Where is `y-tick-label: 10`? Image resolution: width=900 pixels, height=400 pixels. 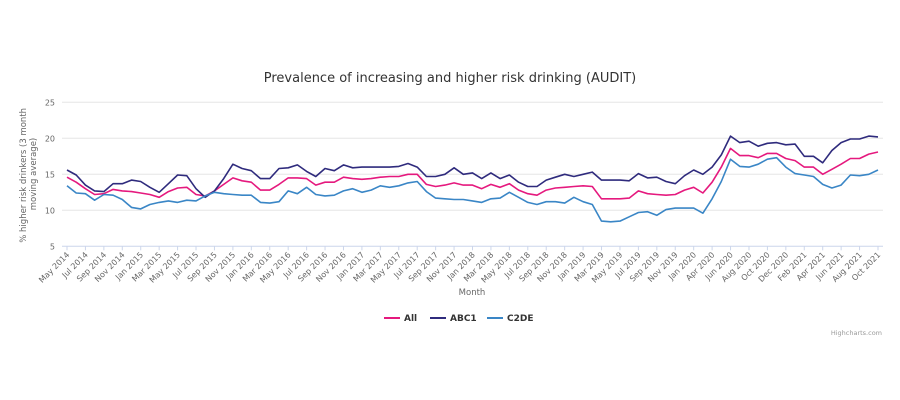 y-tick-label: 10 is located at coordinates (50, 210).